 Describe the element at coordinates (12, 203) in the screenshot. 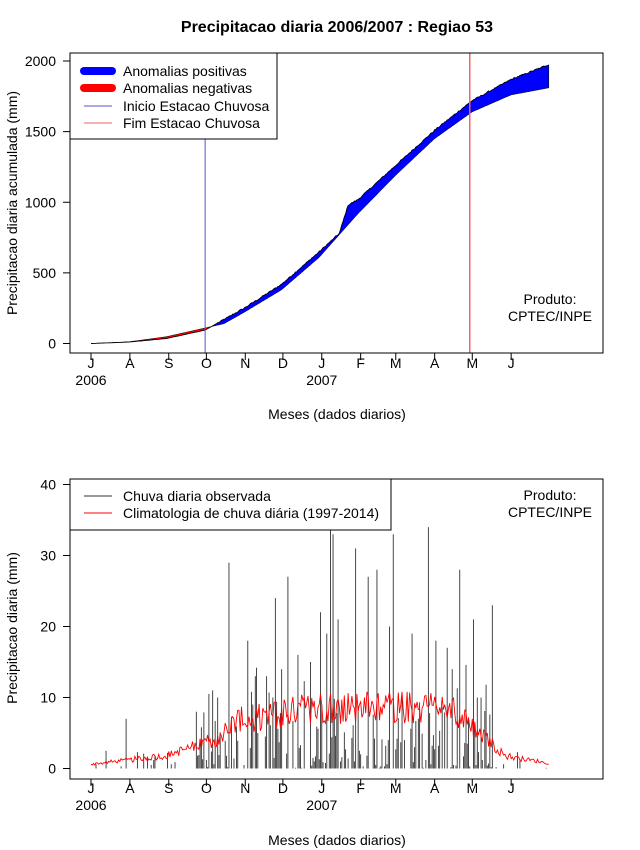

I see `top-y-axis-label: Precipitacao diaria acumulada (mm)` at that location.